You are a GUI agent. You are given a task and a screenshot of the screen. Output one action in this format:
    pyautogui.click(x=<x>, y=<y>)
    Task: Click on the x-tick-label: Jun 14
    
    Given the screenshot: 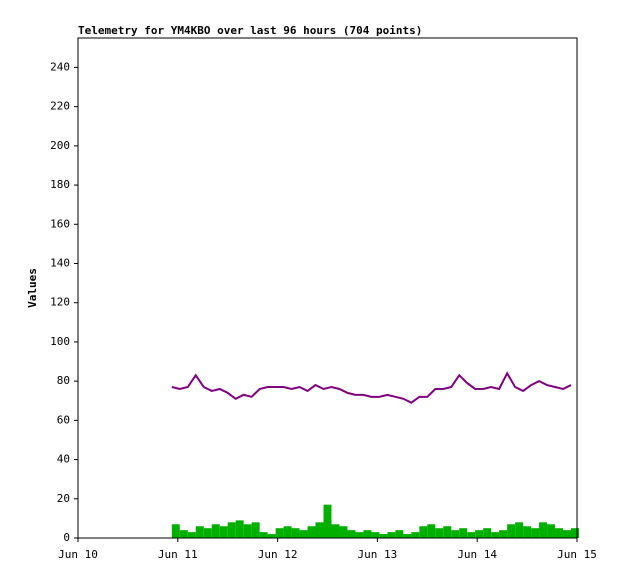 What is the action you would take?
    pyautogui.click(x=477, y=554)
    